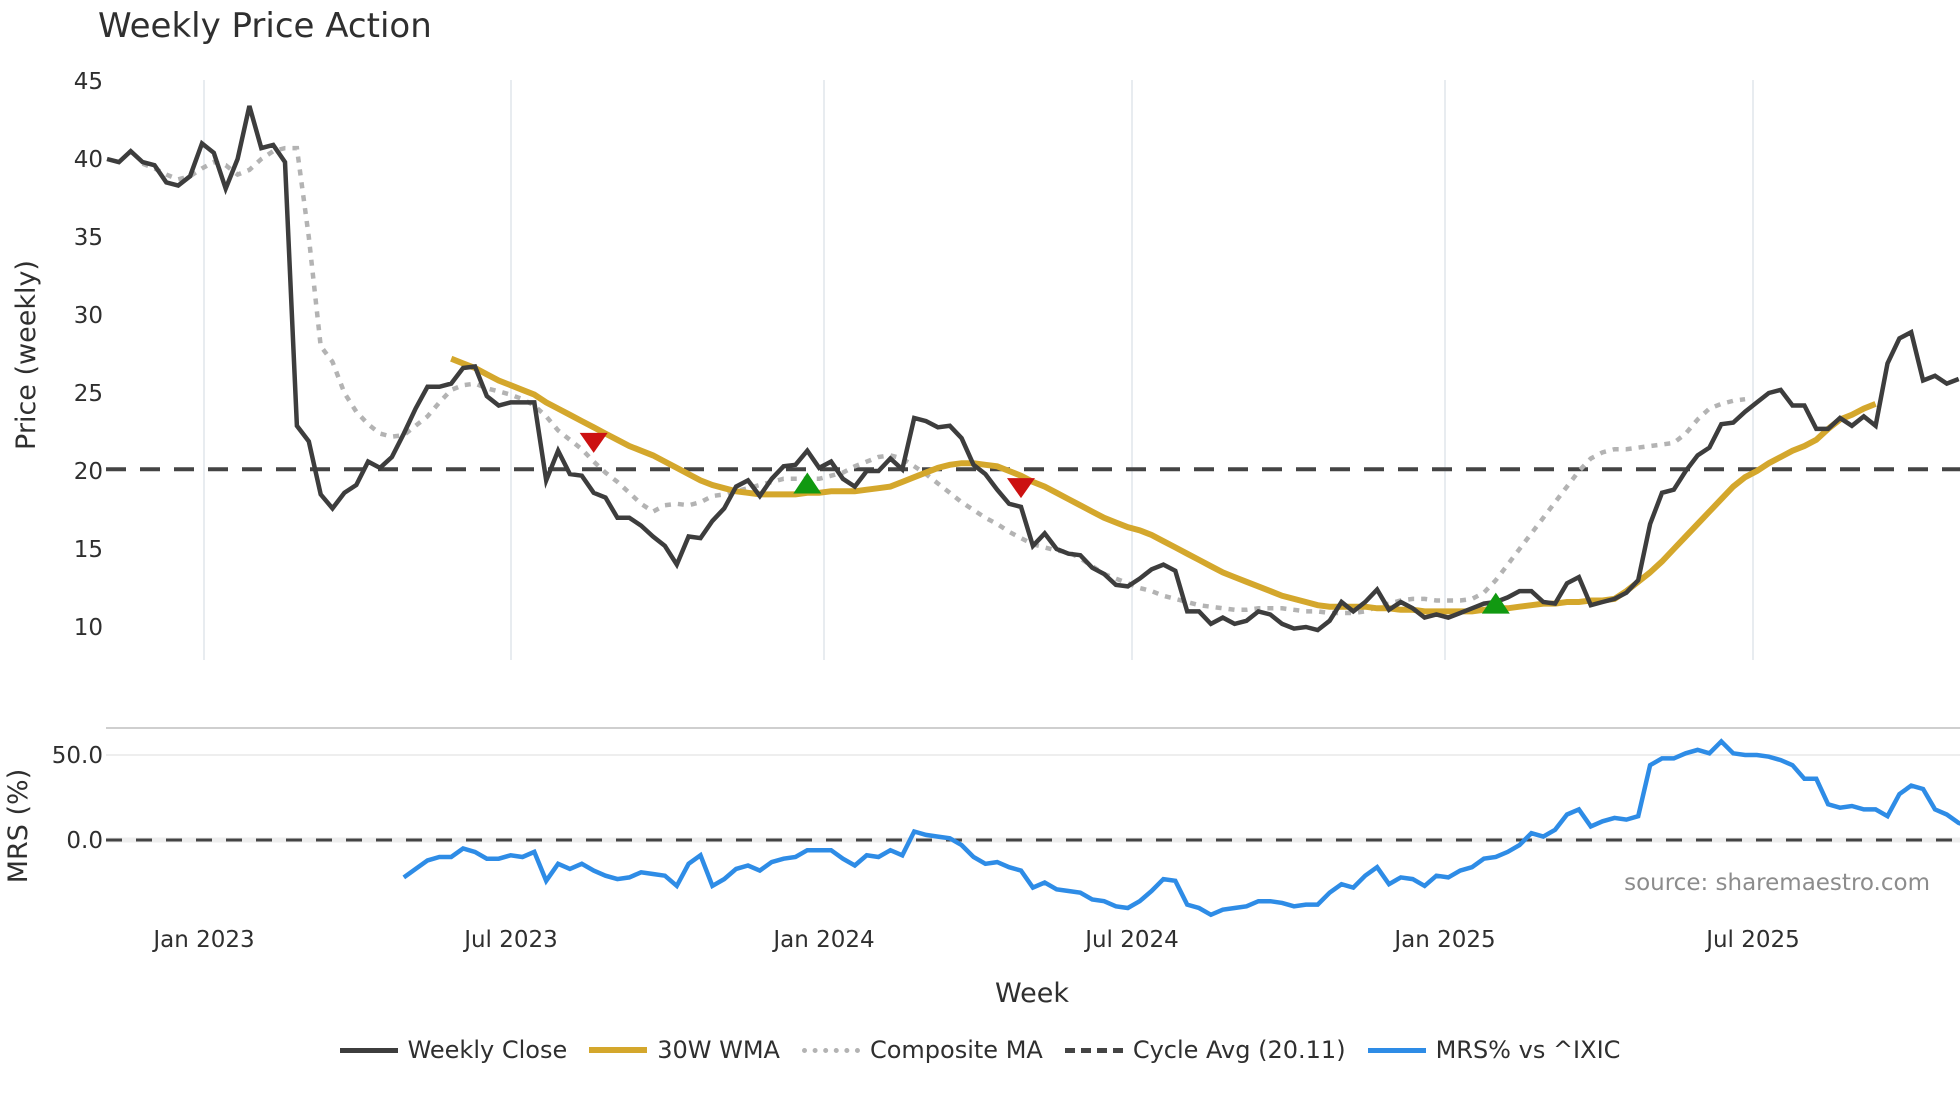  I want to click on mrs-tick-label: 50.0, so click(77, 756).